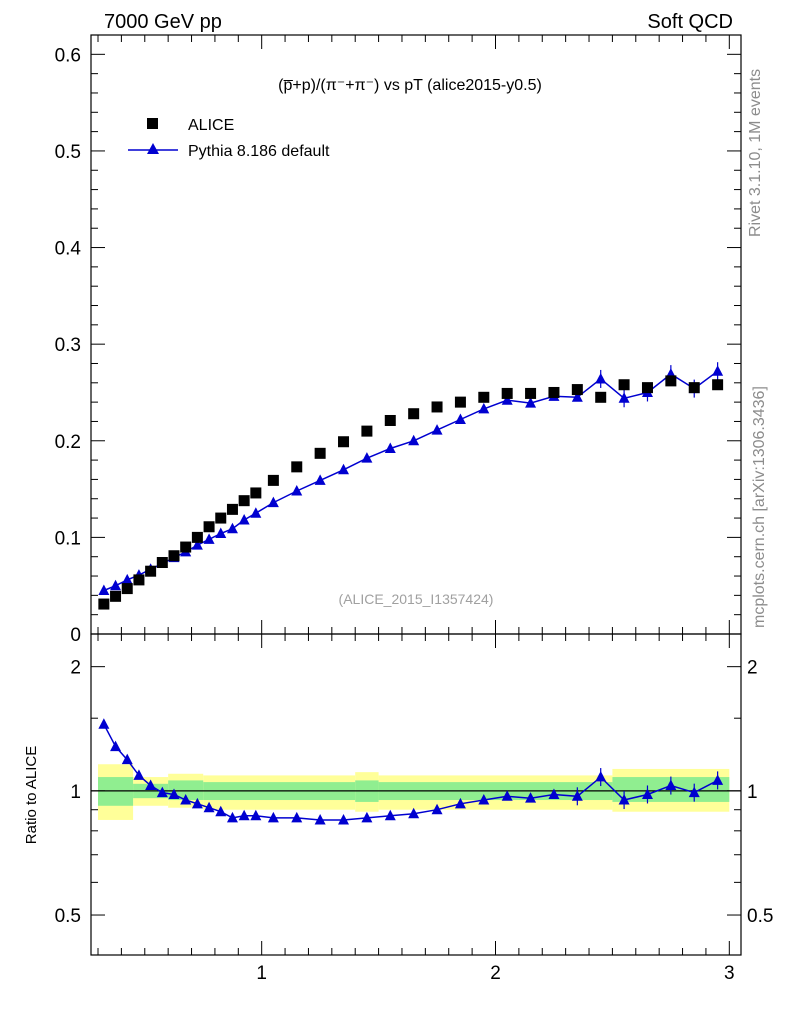 Image resolution: width=786 pixels, height=1024 pixels. What do you see at coordinates (760, 916) in the screenshot?
I see `ratio-y-tick-label-right: 0.5` at bounding box center [760, 916].